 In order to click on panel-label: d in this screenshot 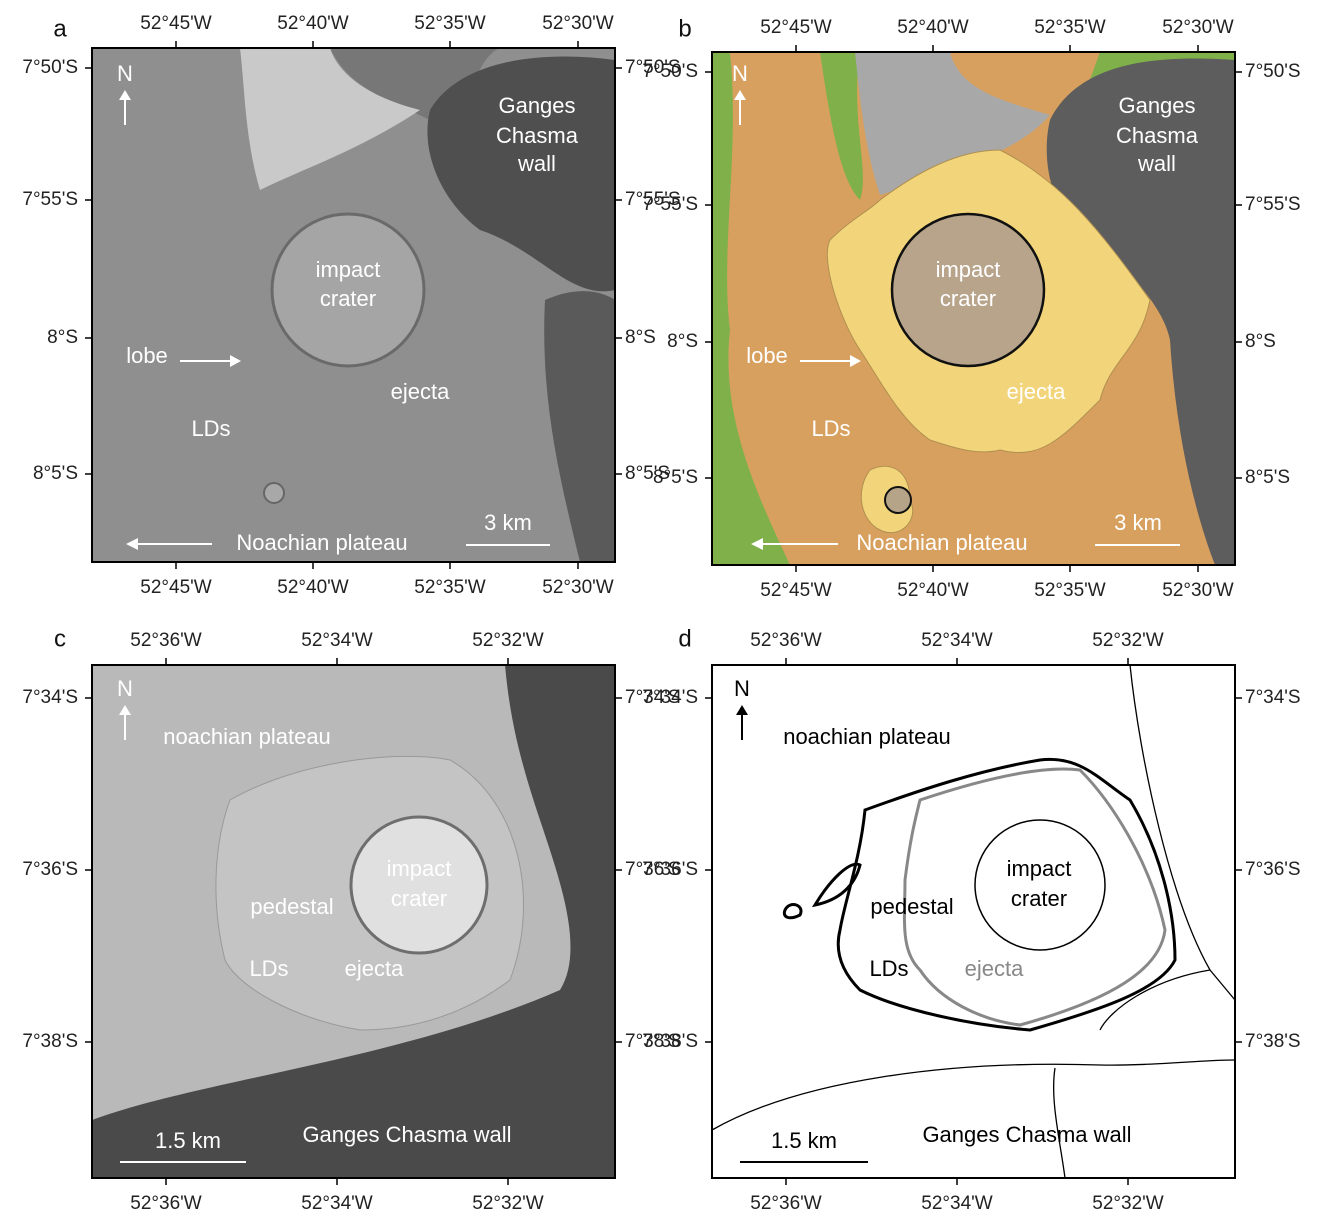, I will do `click(684, 638)`.